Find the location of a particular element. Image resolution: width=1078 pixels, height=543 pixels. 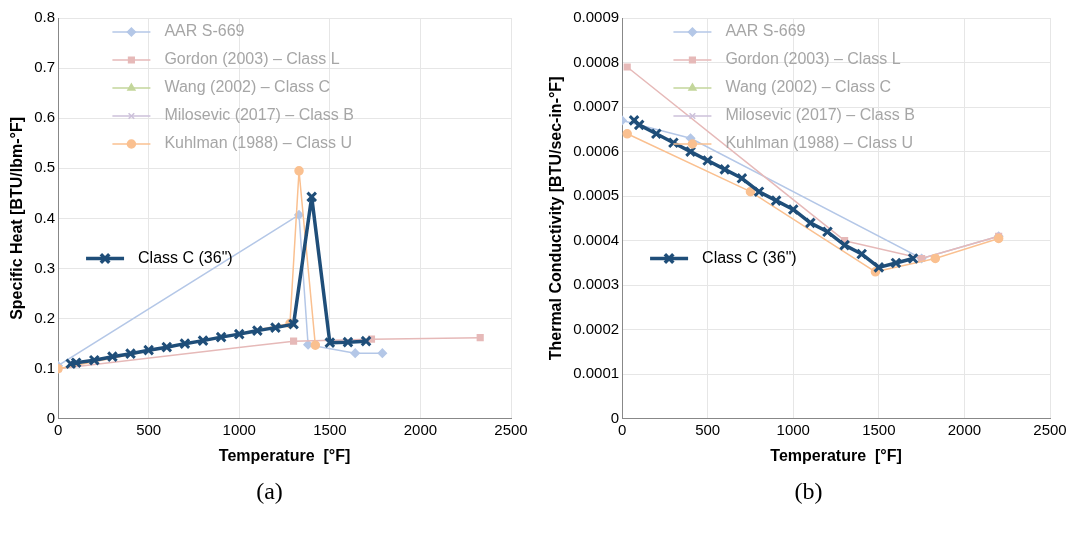

y-tick-label: 0.0006 is located at coordinates (596, 150).